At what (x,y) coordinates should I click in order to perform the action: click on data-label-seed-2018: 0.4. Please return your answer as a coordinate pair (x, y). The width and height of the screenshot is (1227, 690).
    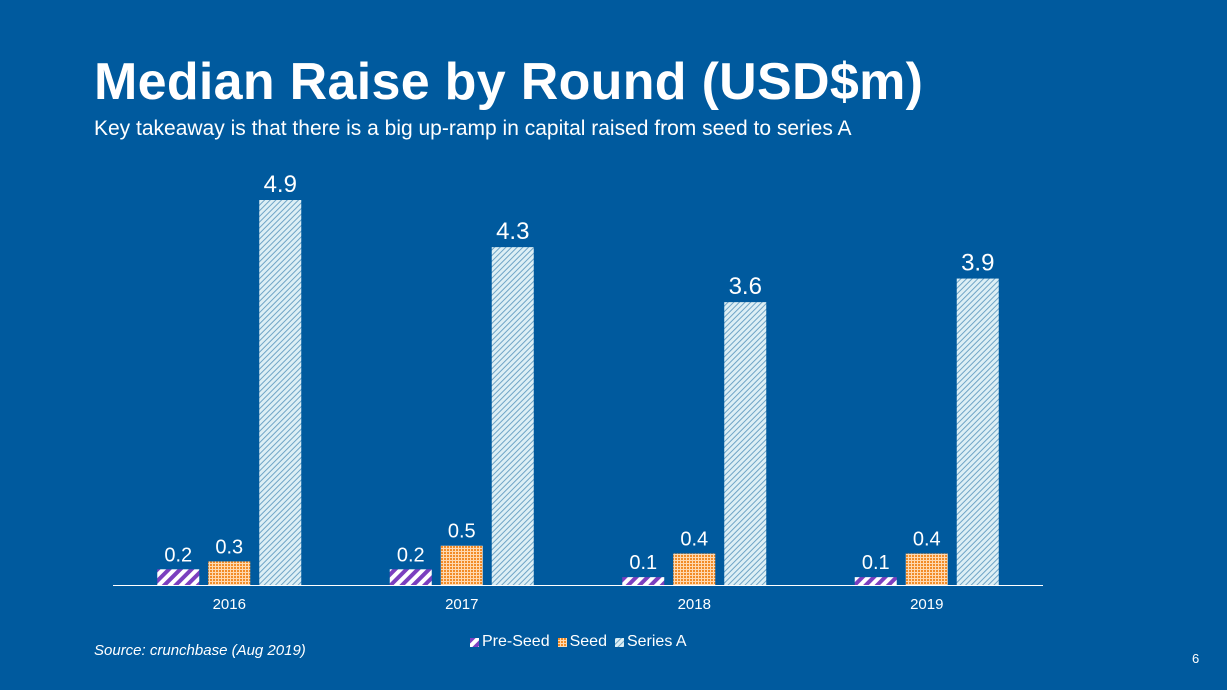
    Looking at the image, I should click on (694, 540).